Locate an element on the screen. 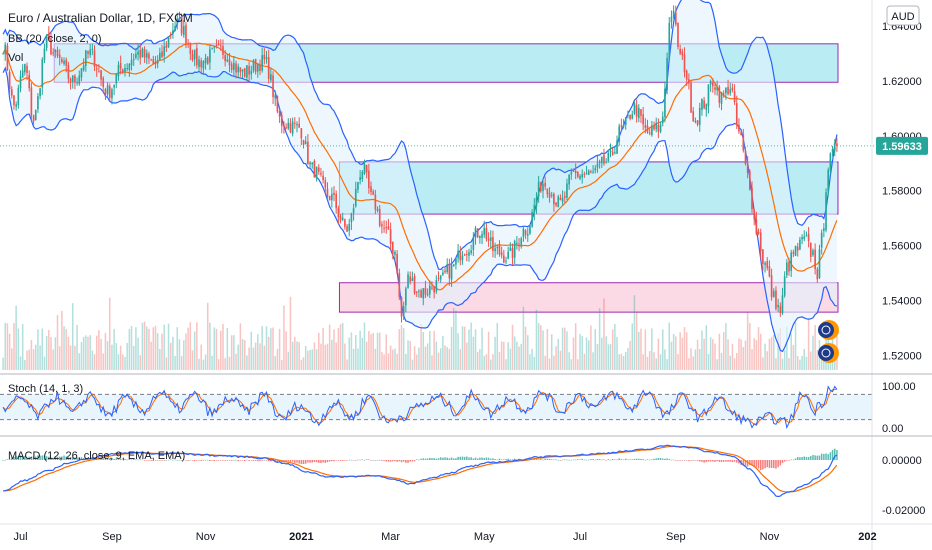 This screenshot has width=932, height=550. event-badges is located at coordinates (828, 341).